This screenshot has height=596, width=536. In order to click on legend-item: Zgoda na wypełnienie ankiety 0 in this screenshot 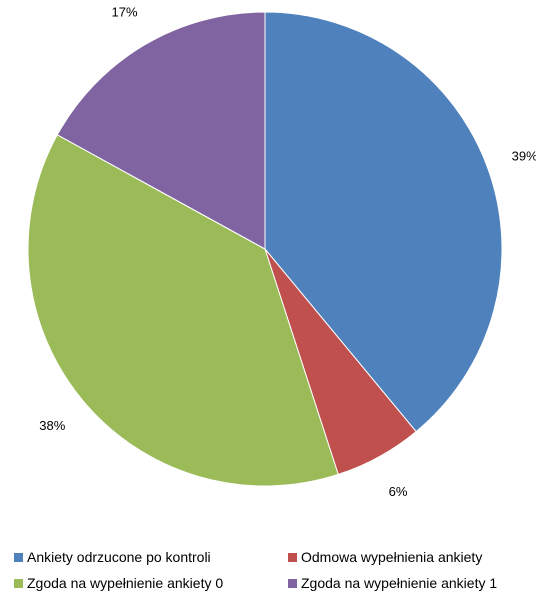, I will do `click(151, 583)`.